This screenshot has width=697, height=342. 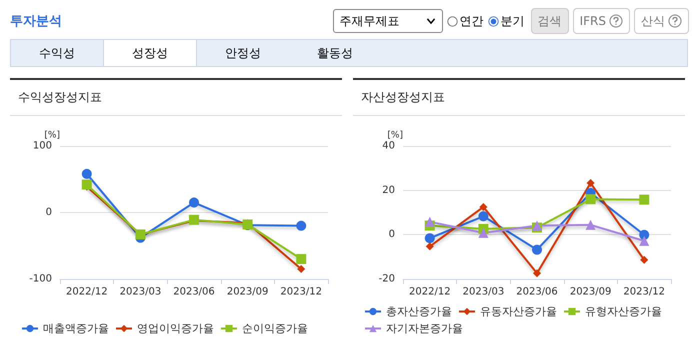 What do you see at coordinates (512, 21) in the screenshot?
I see `text: 분기` at bounding box center [512, 21].